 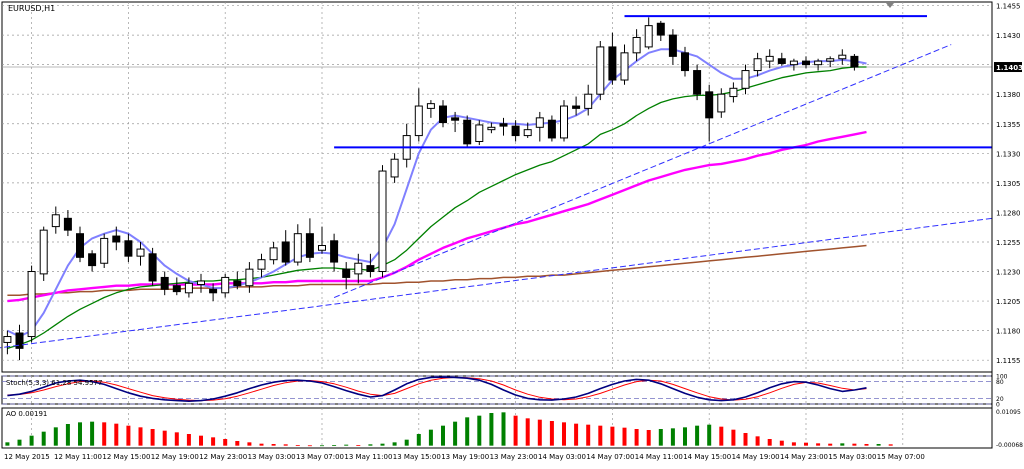 What do you see at coordinates (417, 457) in the screenshot?
I see `x-tick-label: 13 May 15:00` at bounding box center [417, 457].